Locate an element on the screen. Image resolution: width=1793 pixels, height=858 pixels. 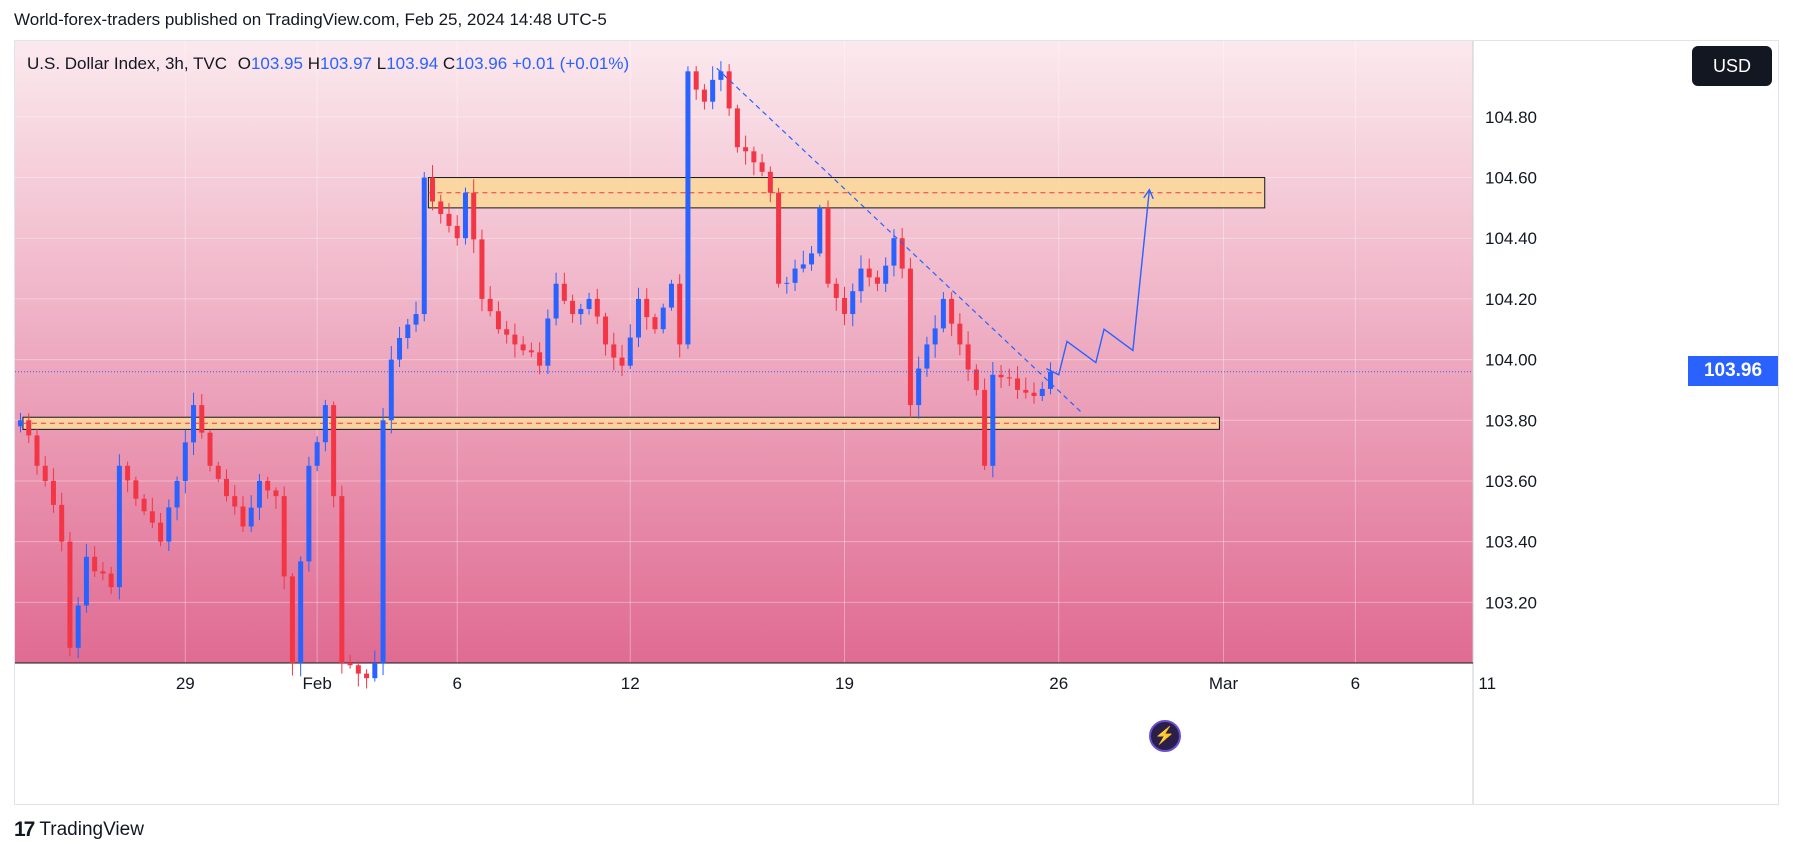
currency-button: USD is located at coordinates (1732, 66).